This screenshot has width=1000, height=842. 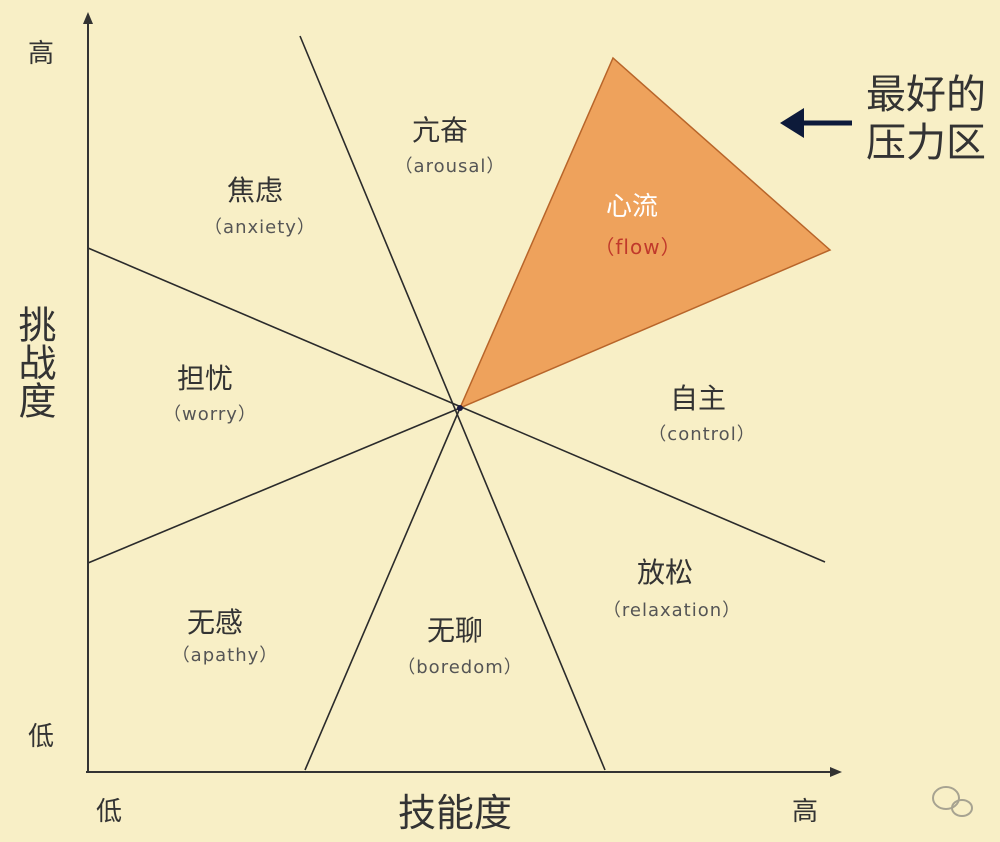 I want to click on watermark-chat-icon, so click(x=952, y=801).